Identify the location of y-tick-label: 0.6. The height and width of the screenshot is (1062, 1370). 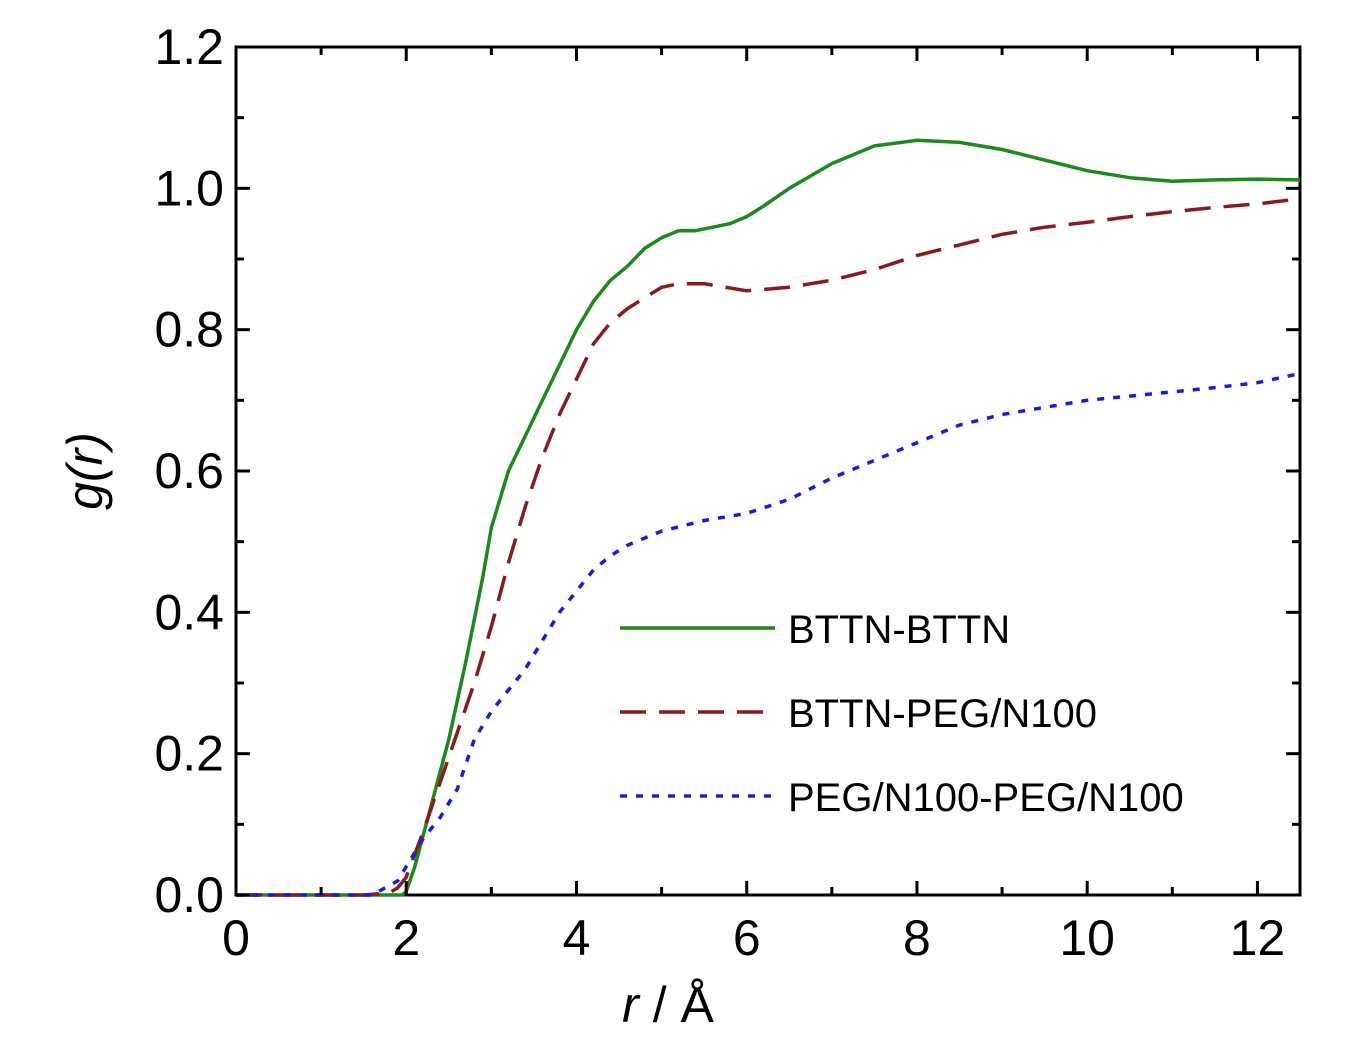
(189, 471).